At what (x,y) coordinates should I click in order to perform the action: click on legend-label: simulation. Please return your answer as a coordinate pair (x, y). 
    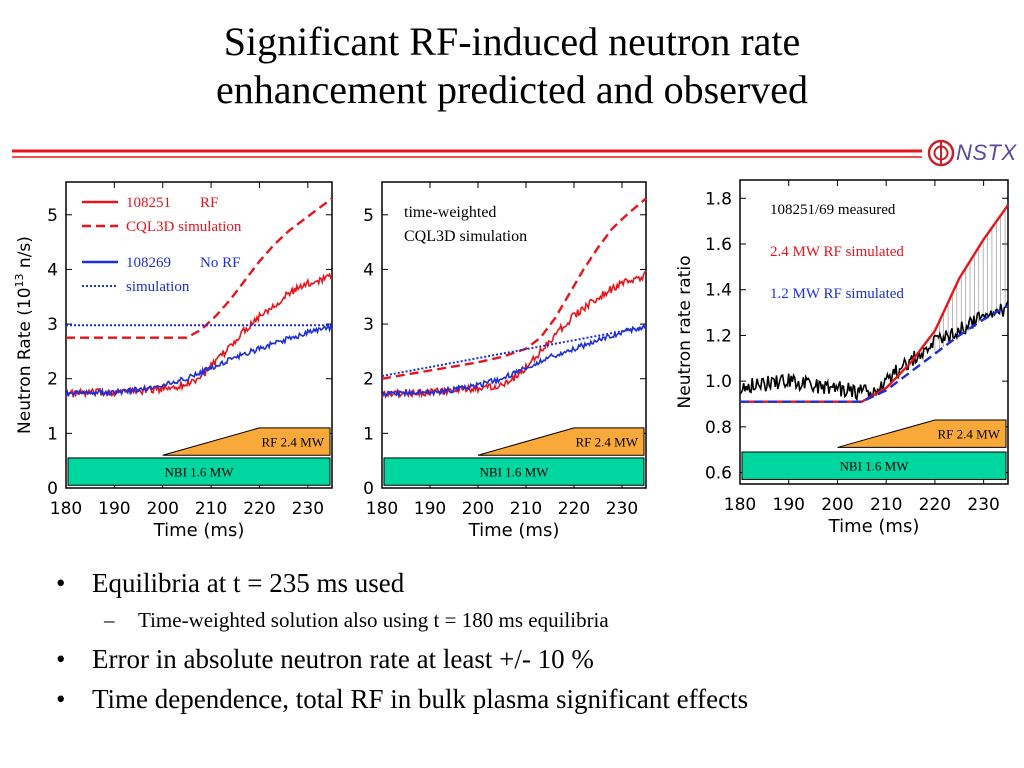
    Looking at the image, I should click on (158, 287).